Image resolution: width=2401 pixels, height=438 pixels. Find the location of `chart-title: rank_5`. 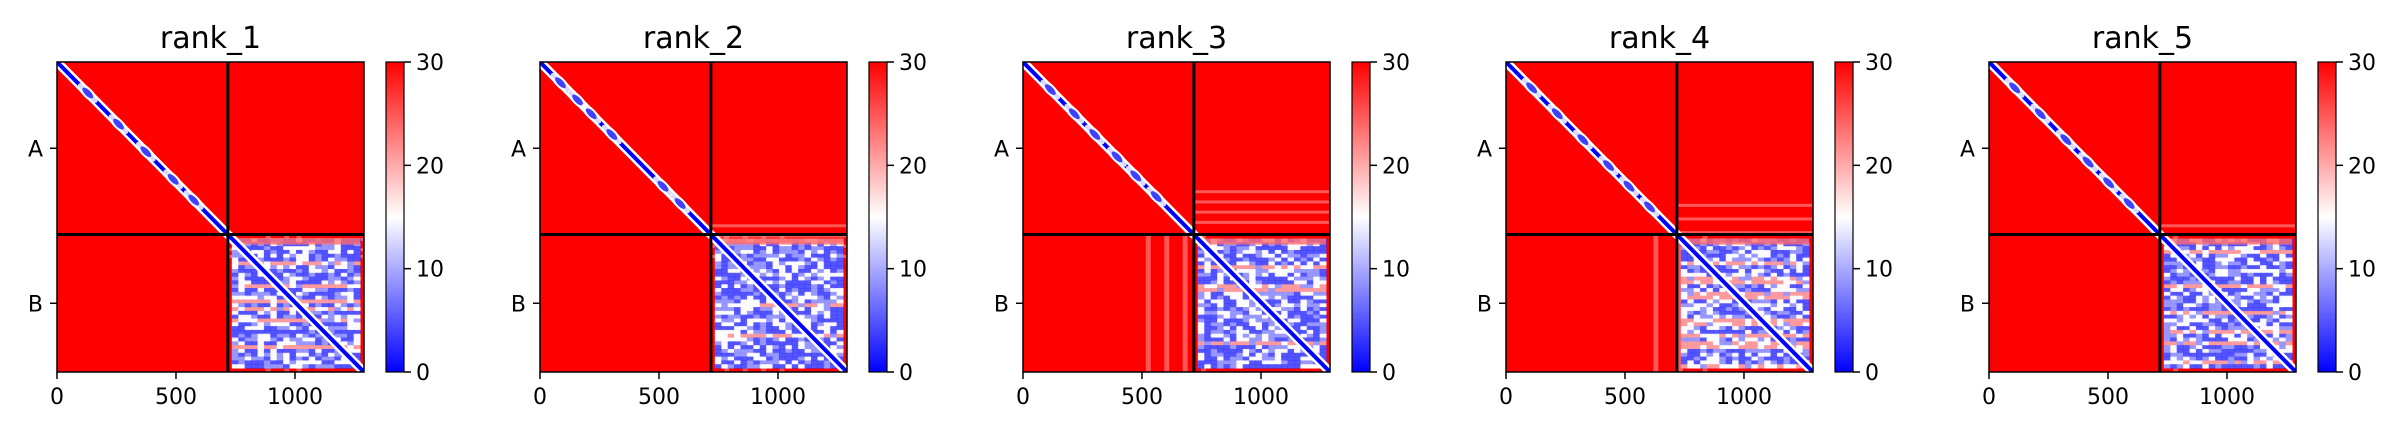

chart-title: rank_5 is located at coordinates (2142, 38).